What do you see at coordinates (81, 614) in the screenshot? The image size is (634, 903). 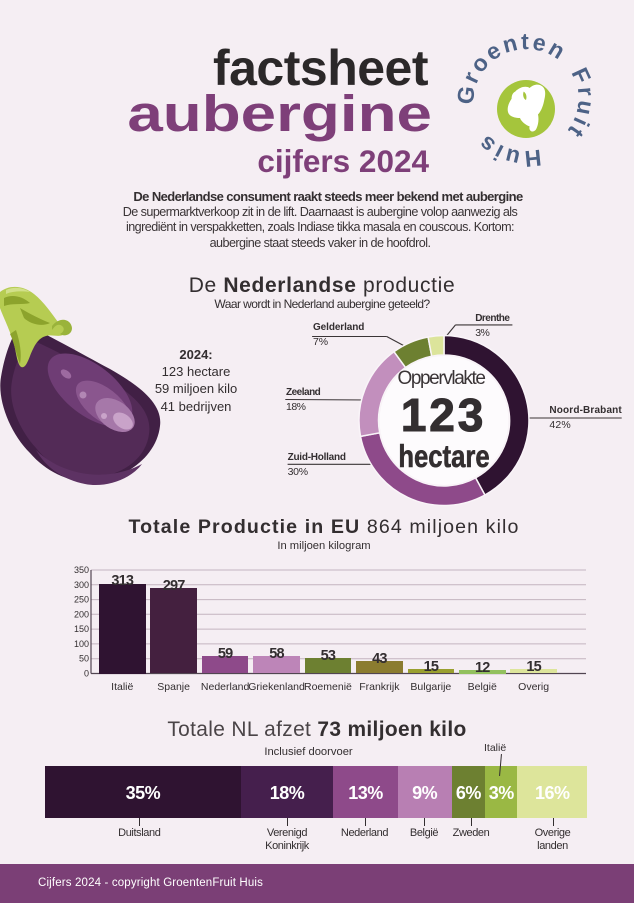 I see `svg-text: 200` at bounding box center [81, 614].